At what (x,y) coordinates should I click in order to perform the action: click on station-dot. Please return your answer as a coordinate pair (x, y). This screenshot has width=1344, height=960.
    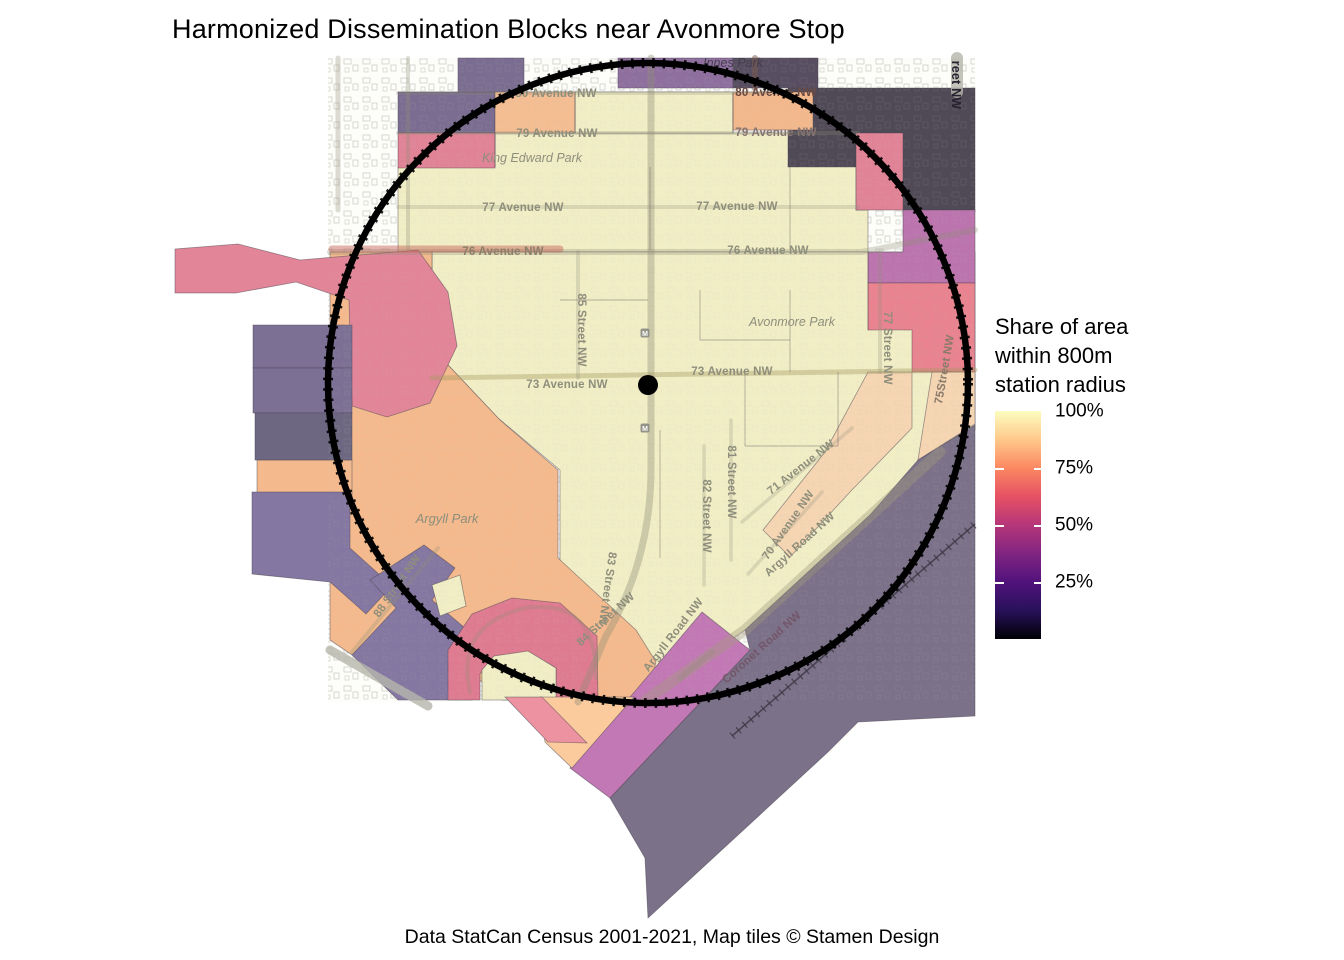
    Looking at the image, I should click on (648, 385).